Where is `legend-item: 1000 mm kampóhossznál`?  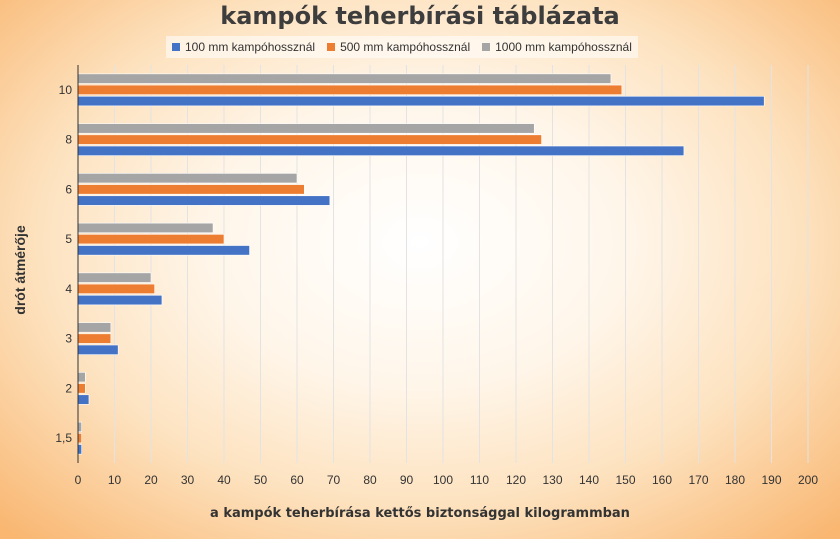 legend-item: 1000 mm kampóhossznál is located at coordinates (557, 47).